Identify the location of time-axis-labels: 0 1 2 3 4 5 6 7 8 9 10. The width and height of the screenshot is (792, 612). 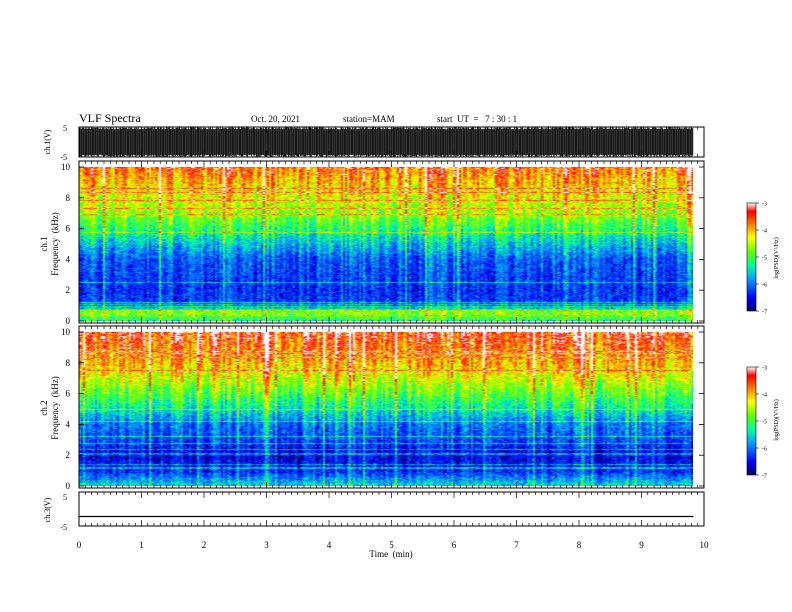
(393, 545).